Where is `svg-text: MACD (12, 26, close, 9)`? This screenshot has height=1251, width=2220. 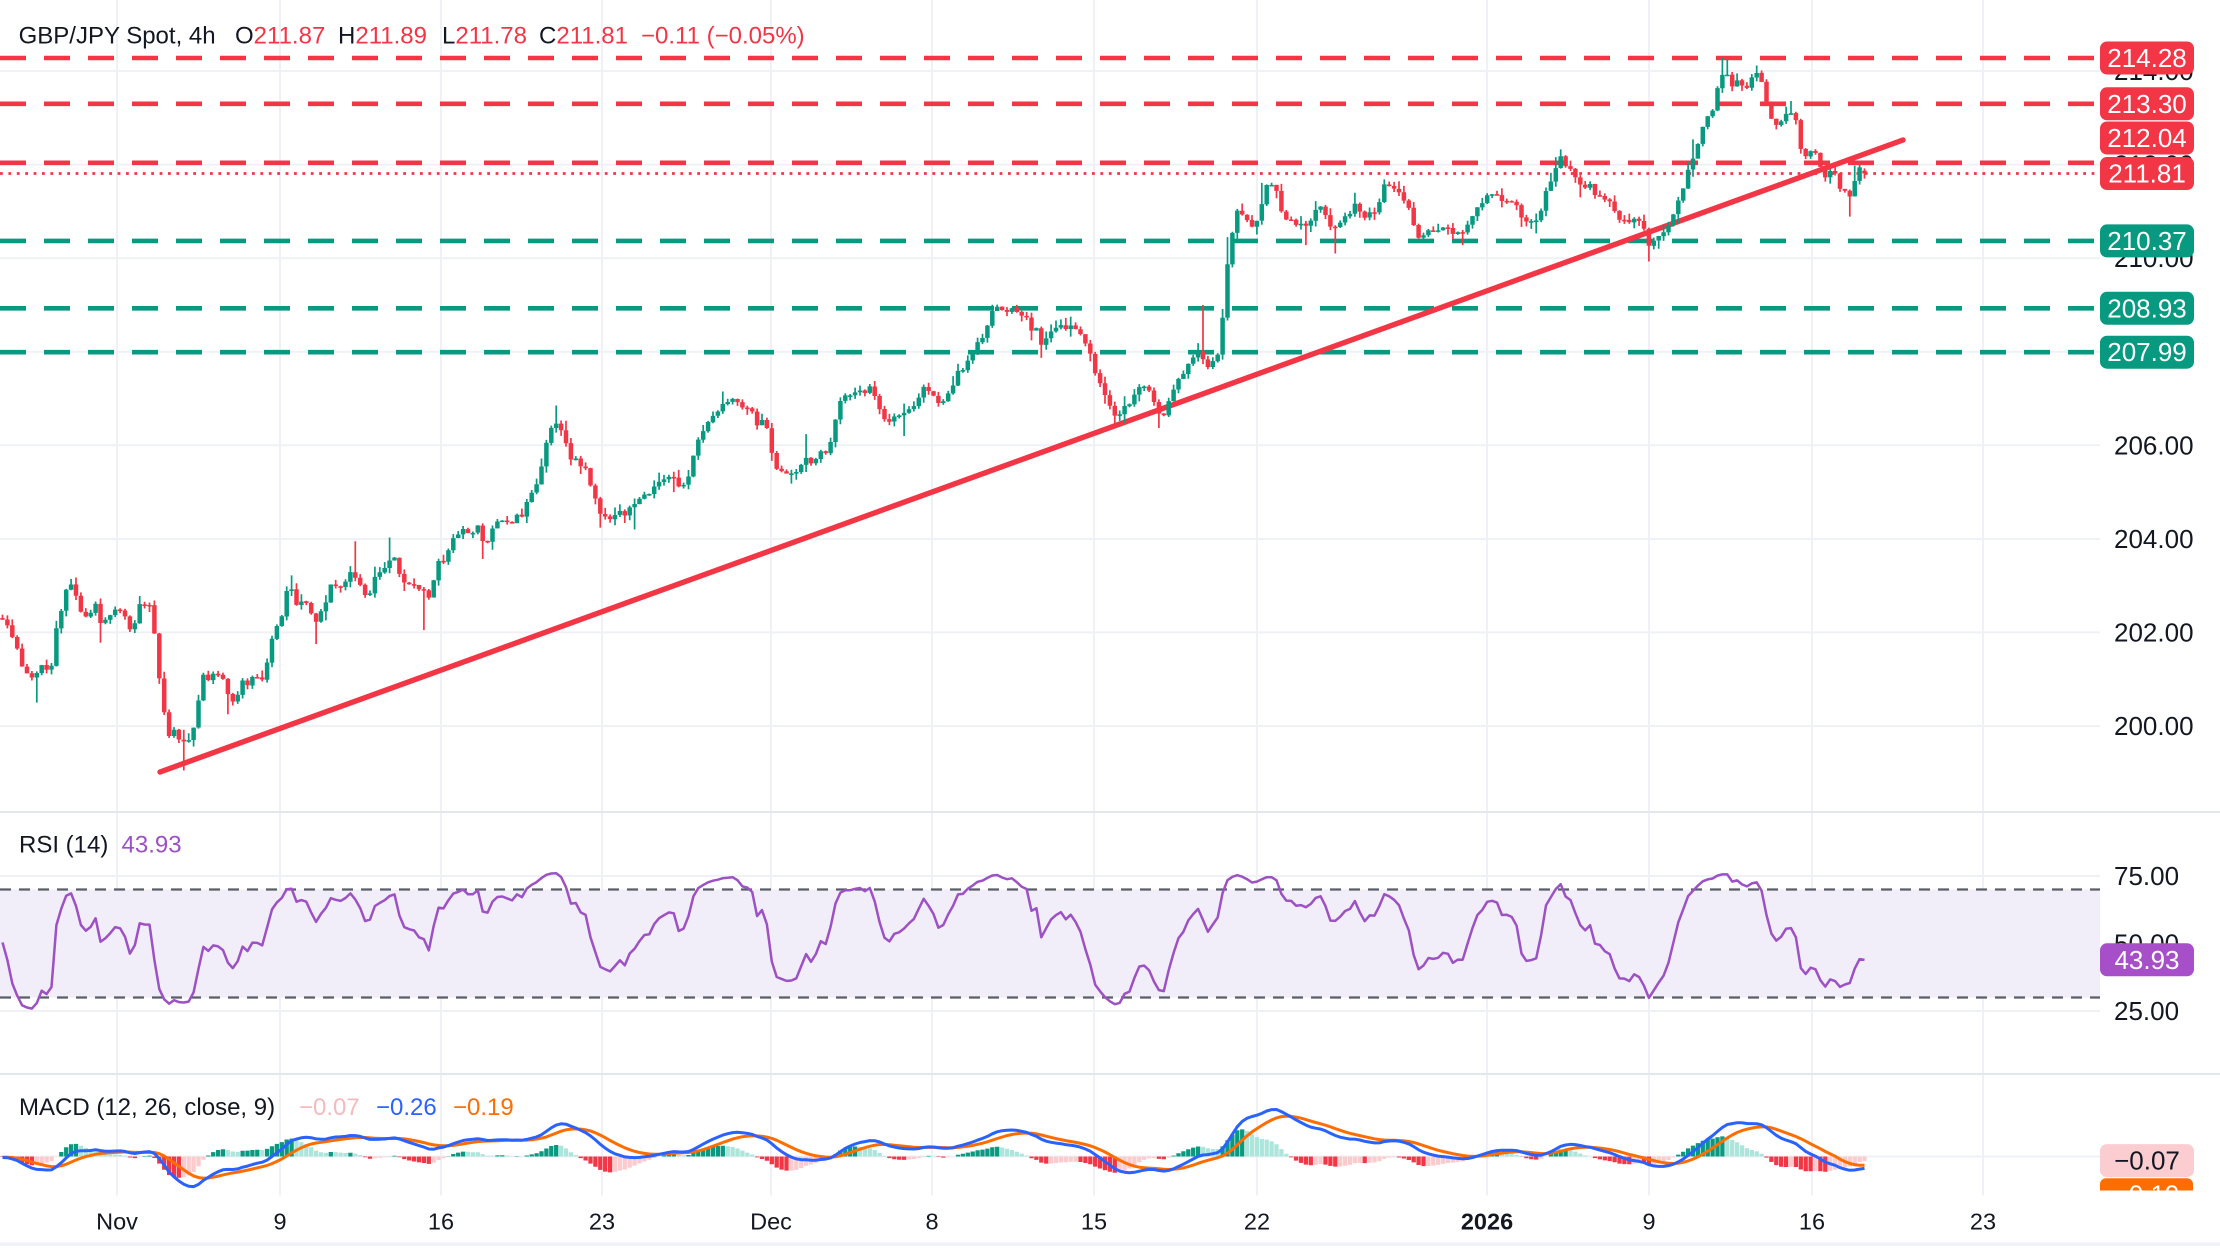
svg-text: MACD (12, 26, close, 9) is located at coordinates (147, 1107).